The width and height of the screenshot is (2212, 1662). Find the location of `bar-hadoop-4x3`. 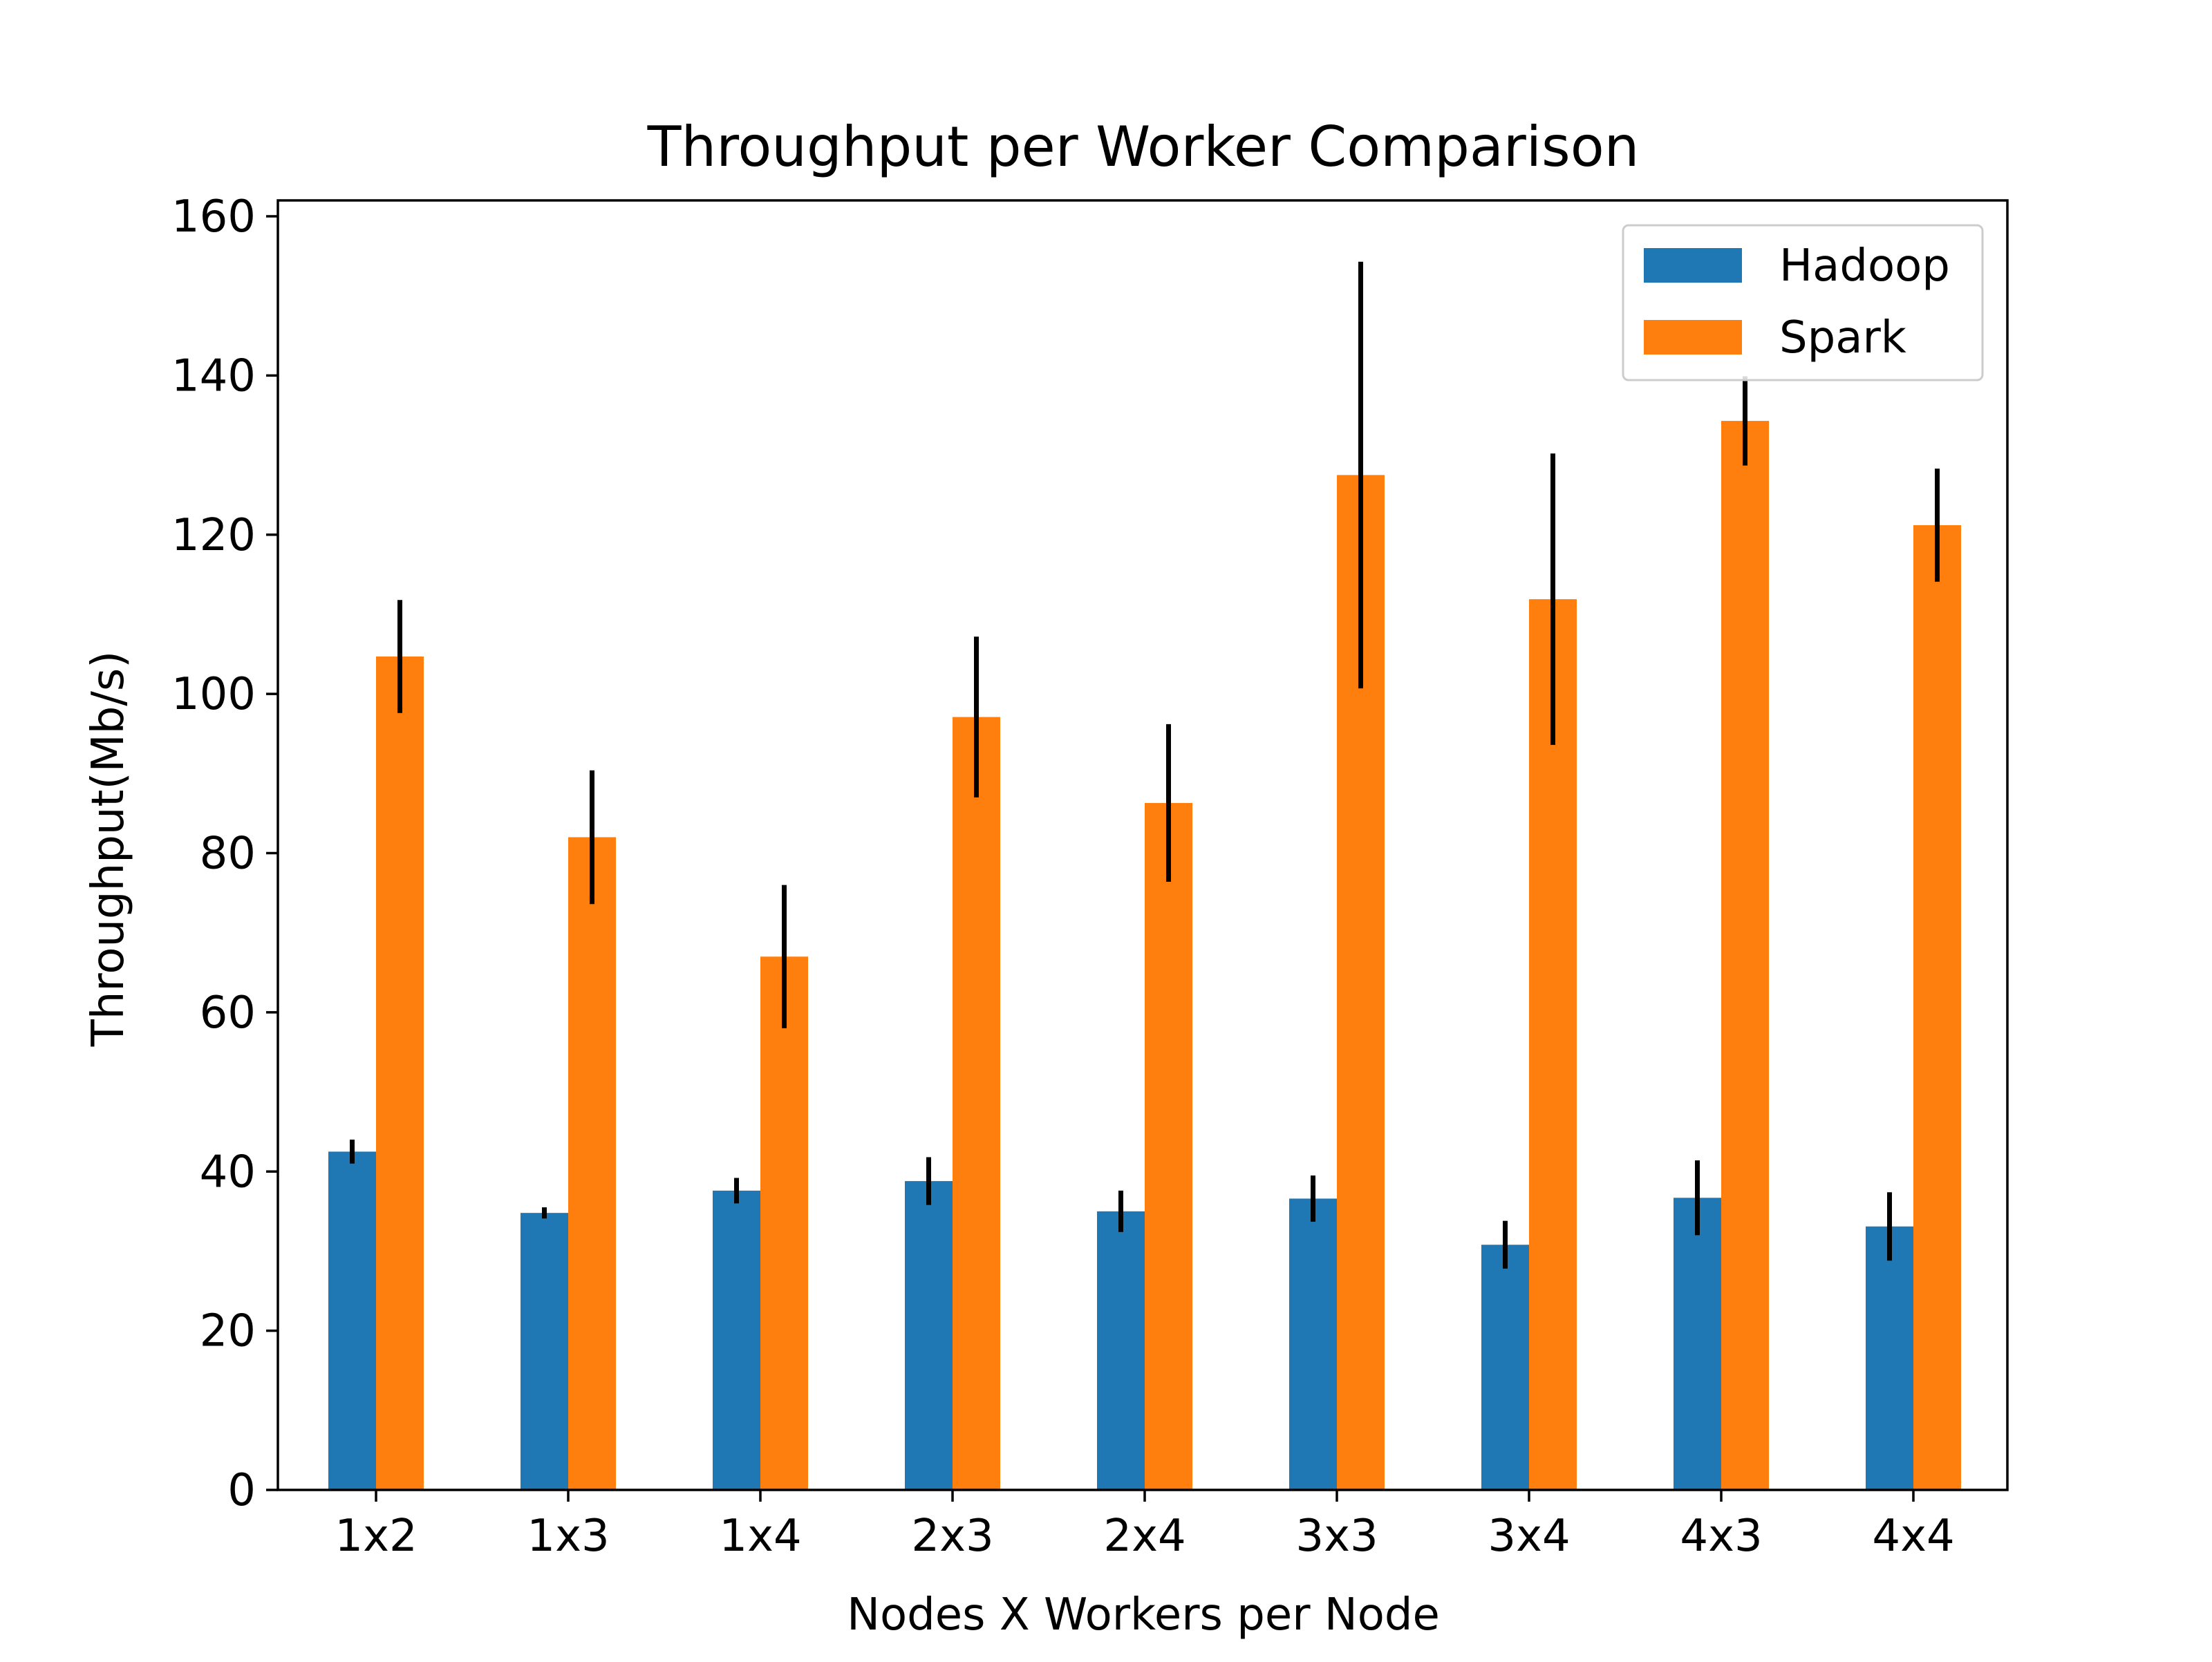

bar-hadoop-4x3 is located at coordinates (1698, 1344).